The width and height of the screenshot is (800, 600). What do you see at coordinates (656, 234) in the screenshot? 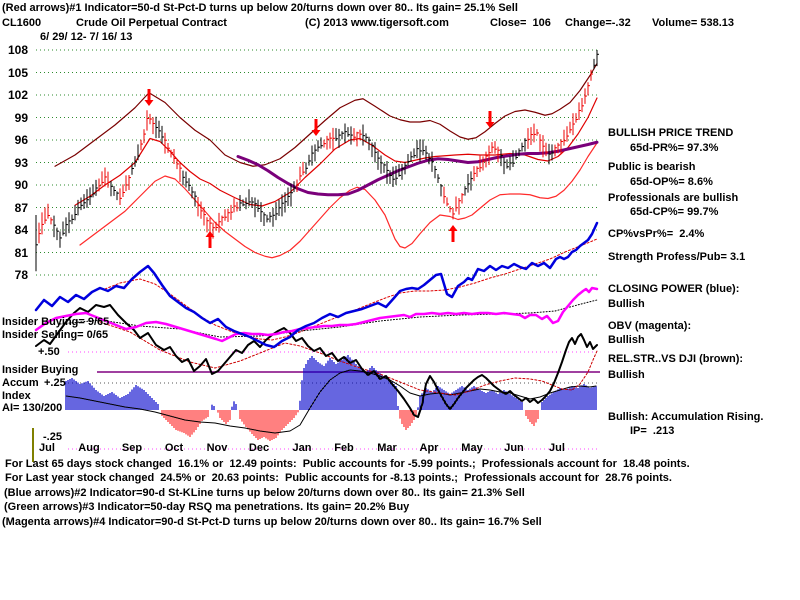
I see `panel-text-line: CP%vsPr%= 2.4%` at bounding box center [656, 234].